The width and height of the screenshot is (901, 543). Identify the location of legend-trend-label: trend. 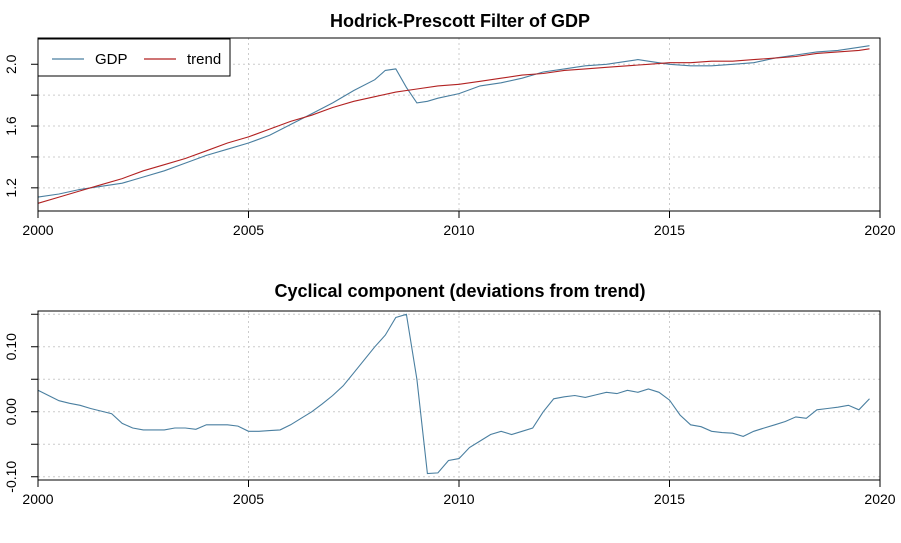
(204, 59).